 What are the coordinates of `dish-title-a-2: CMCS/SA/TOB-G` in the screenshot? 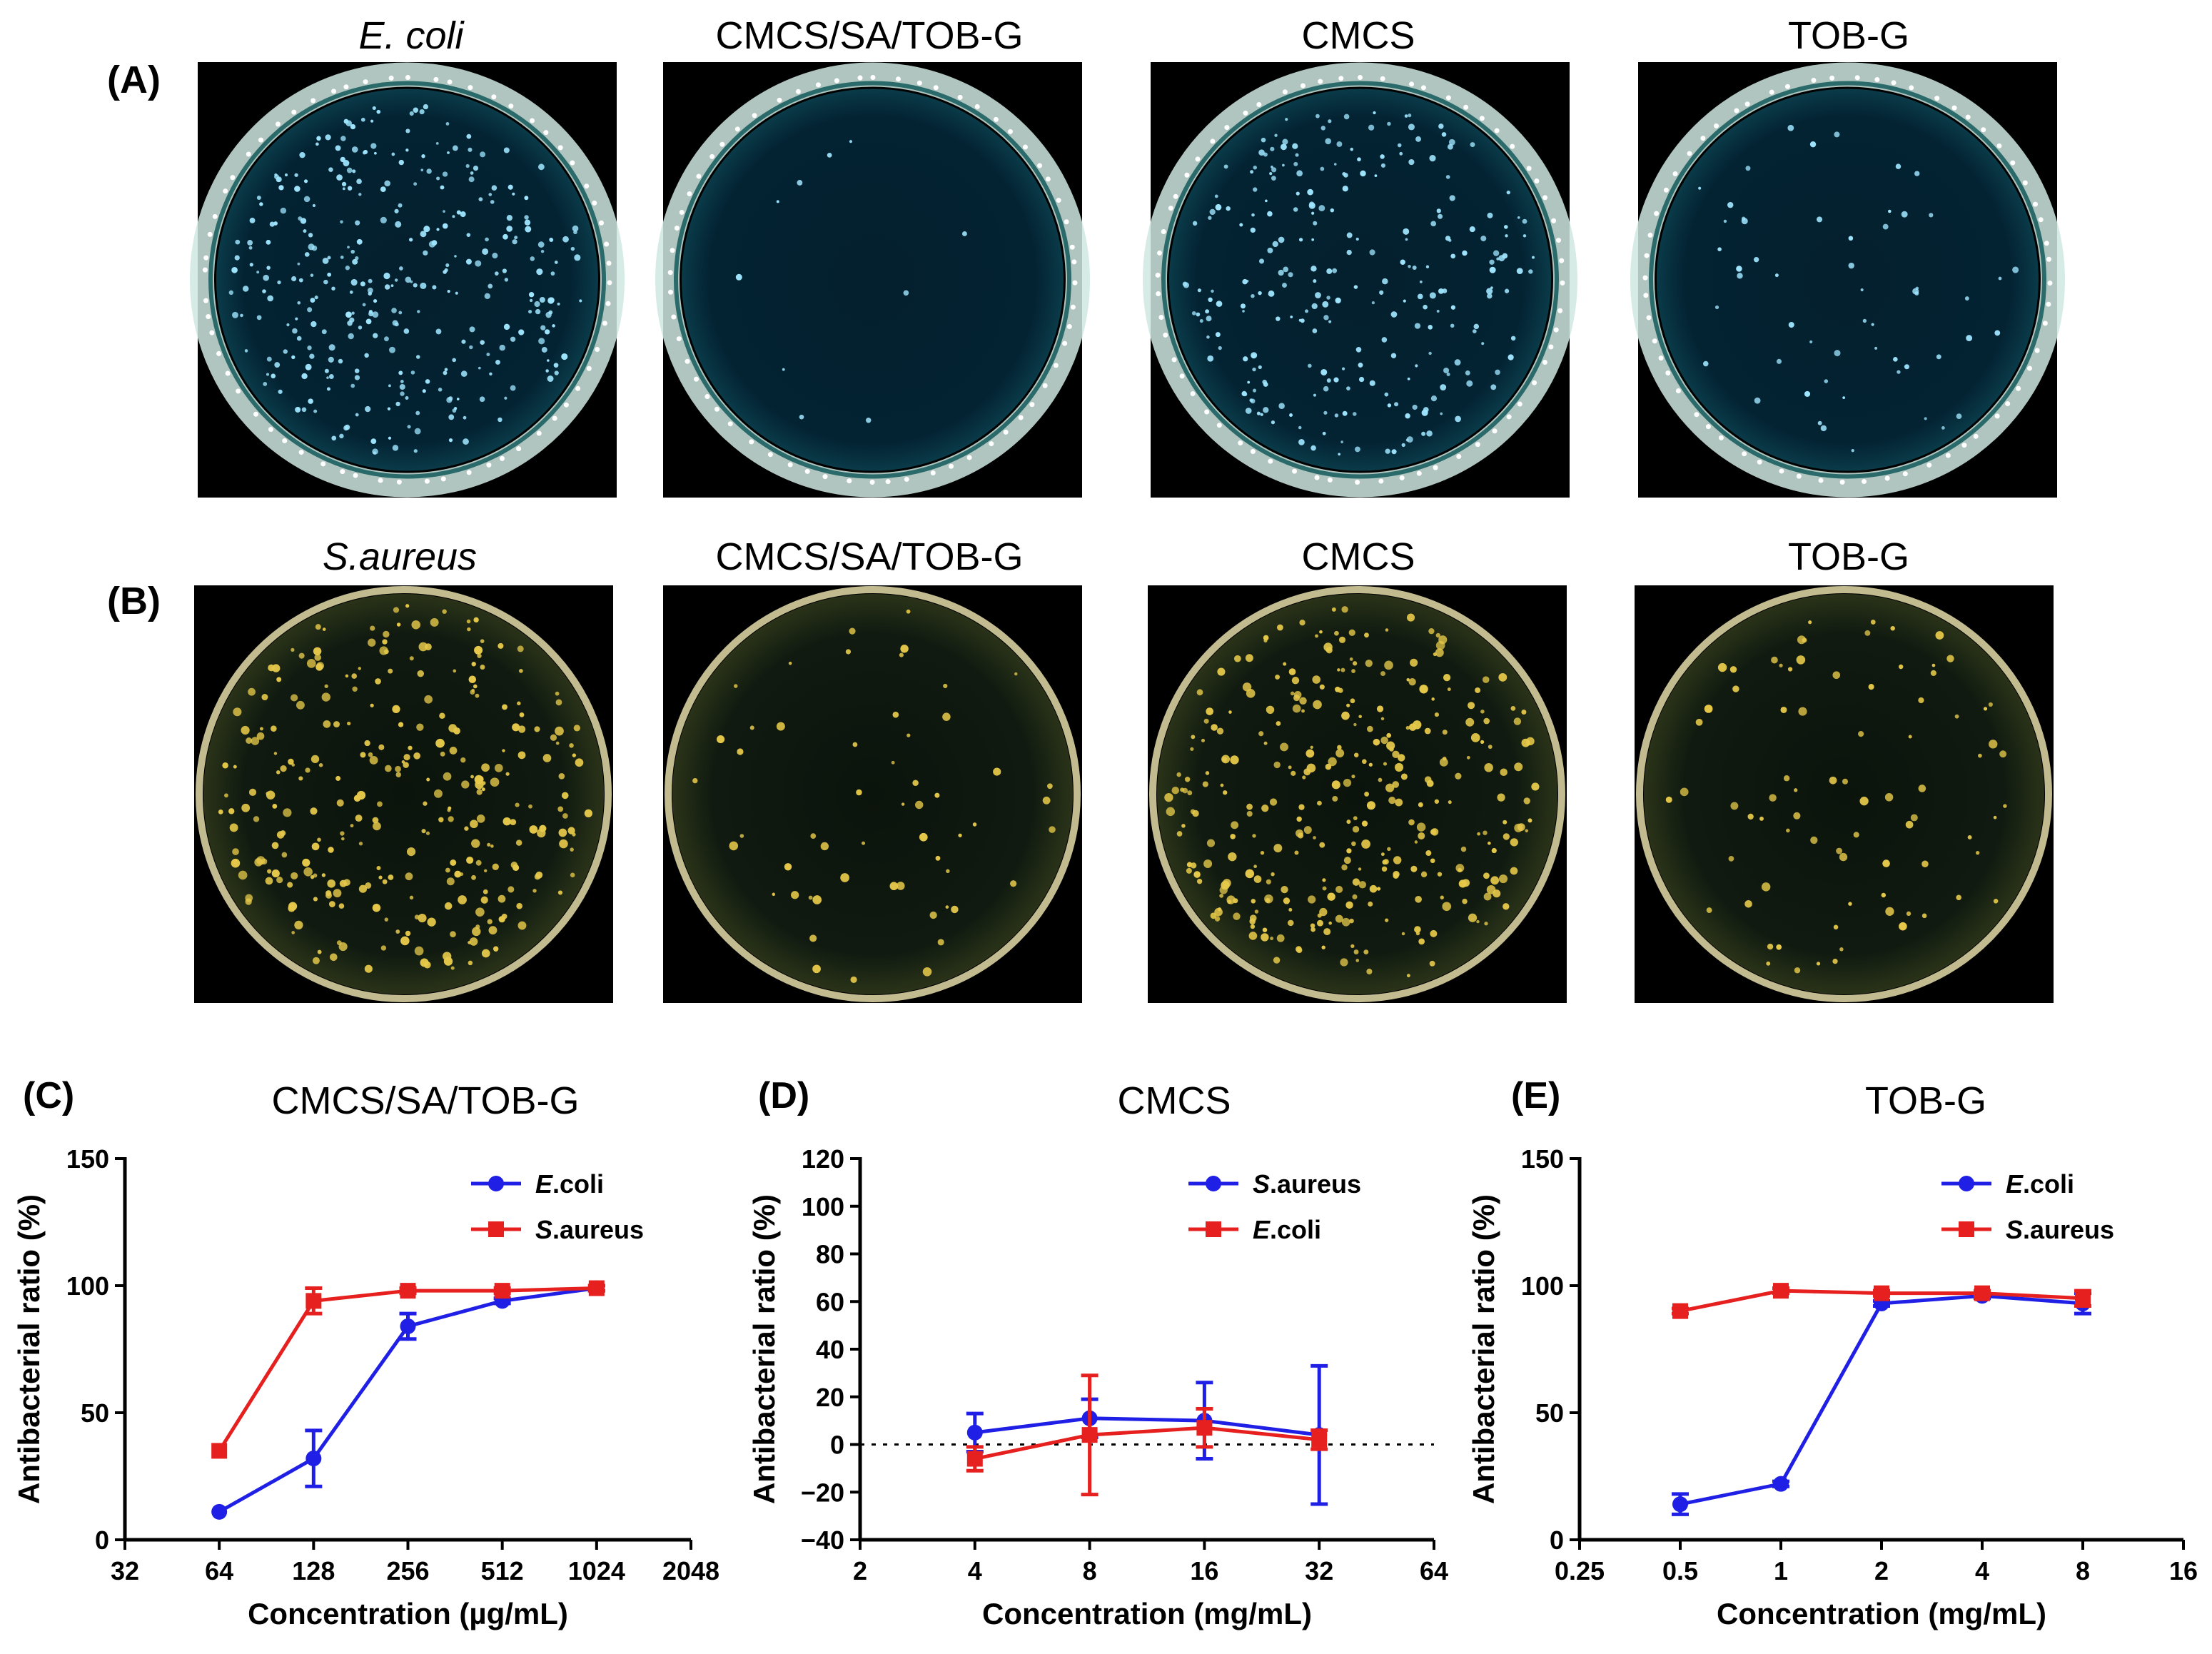 It's located at (869, 35).